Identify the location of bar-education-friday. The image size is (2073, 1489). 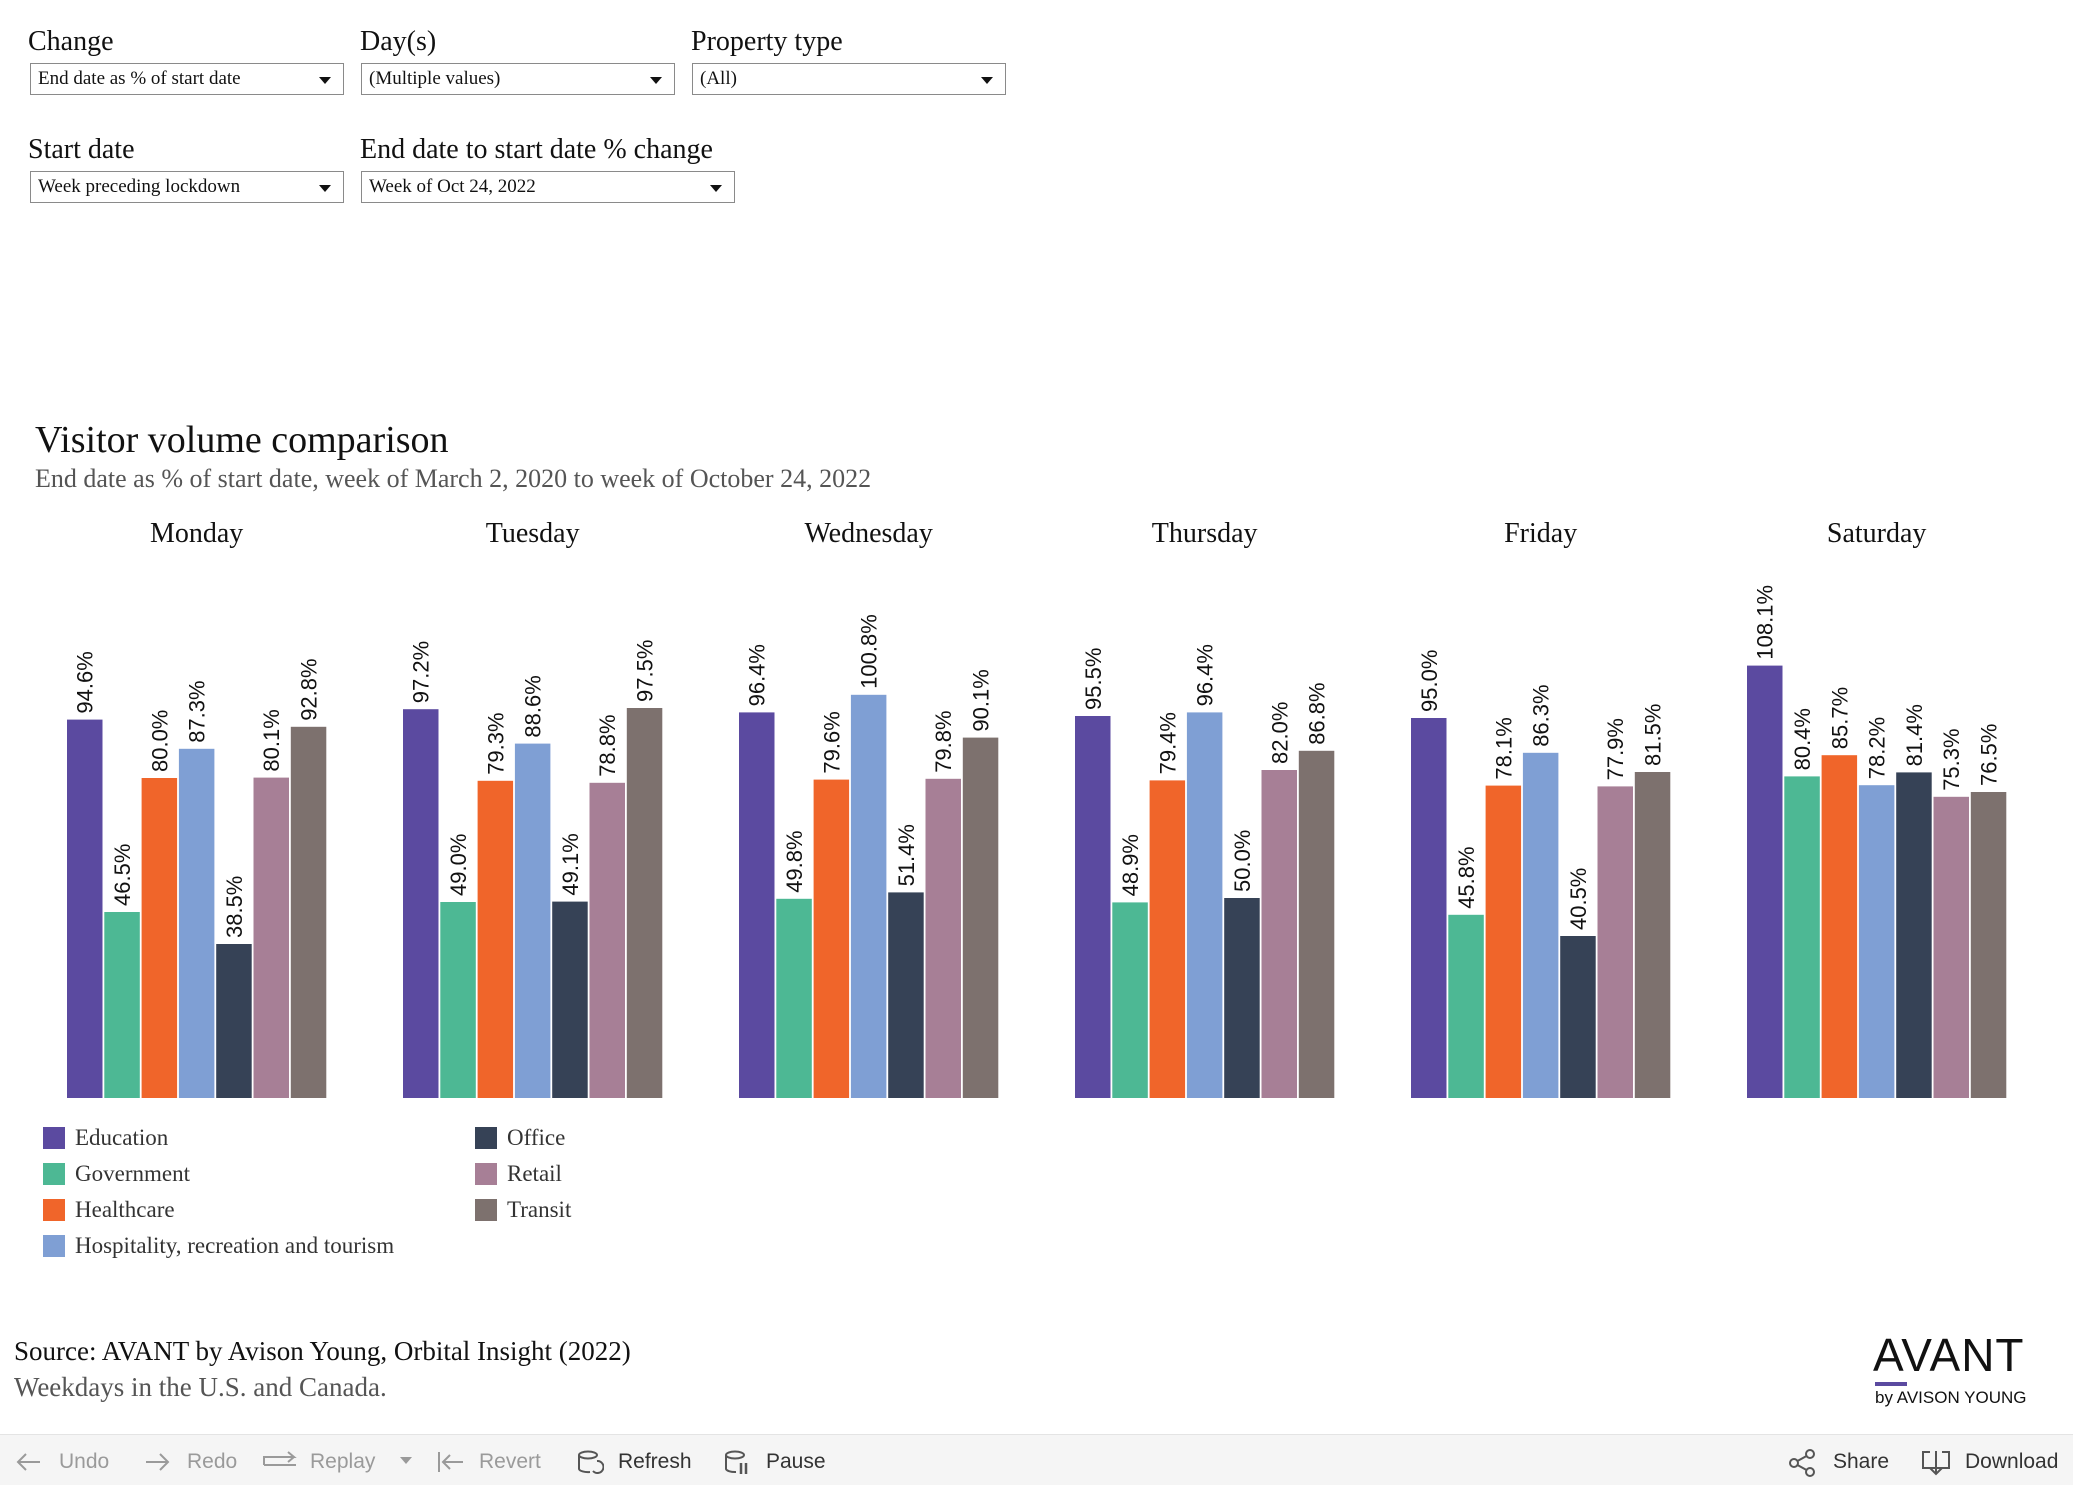
(1429, 908).